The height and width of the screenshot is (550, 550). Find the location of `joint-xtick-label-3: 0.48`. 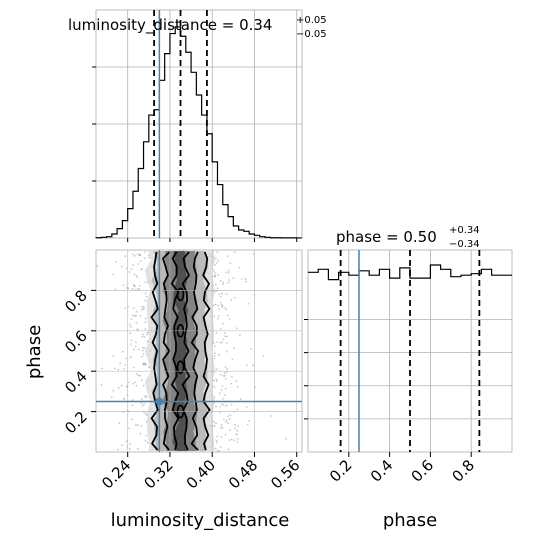

joint-xtick-label-3: 0.48 is located at coordinates (243, 474).